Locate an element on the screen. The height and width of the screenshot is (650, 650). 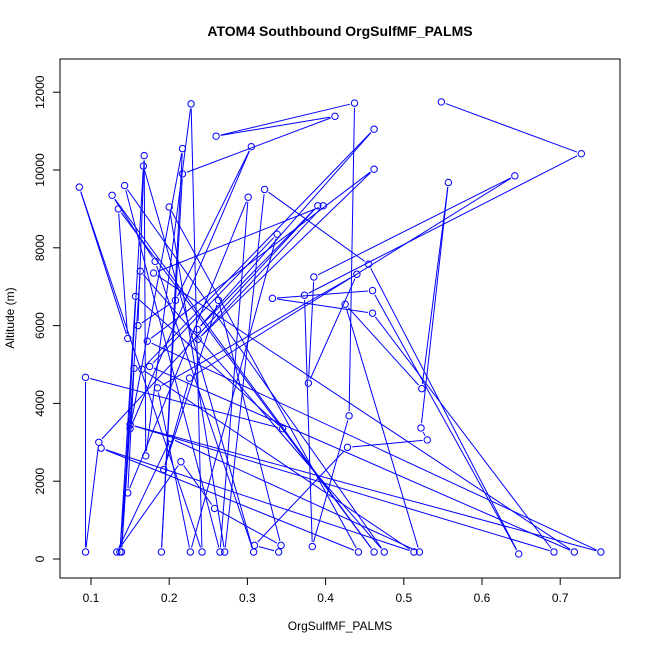
x-tick-label: 0.6 is located at coordinates (482, 598).